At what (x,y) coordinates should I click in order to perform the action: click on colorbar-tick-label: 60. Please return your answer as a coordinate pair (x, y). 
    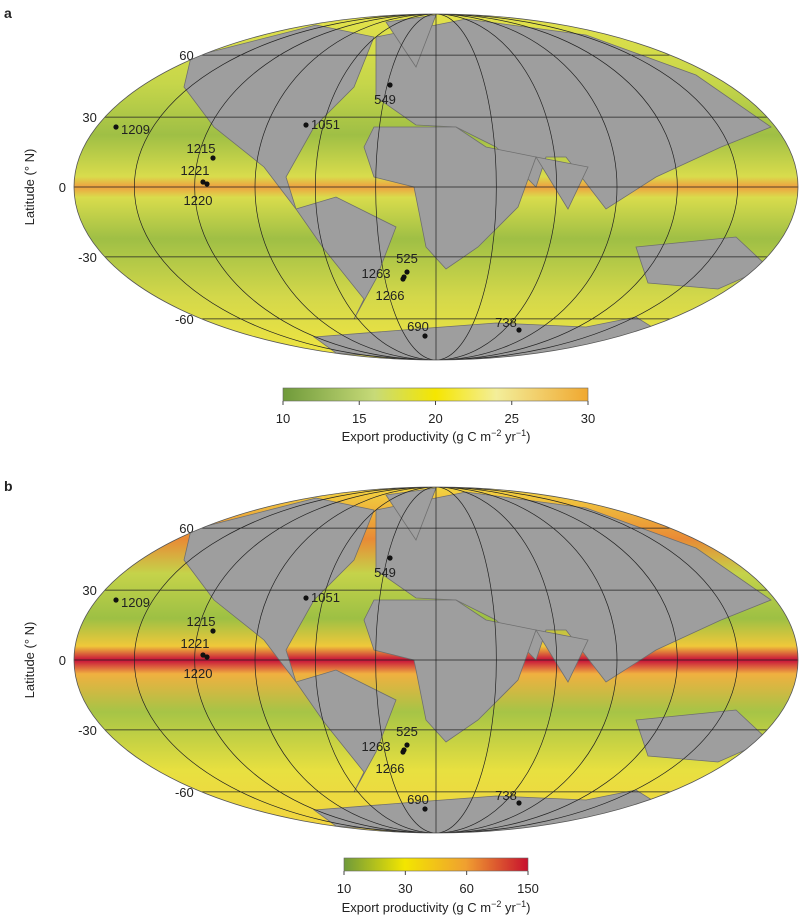
    Looking at the image, I should click on (466, 888).